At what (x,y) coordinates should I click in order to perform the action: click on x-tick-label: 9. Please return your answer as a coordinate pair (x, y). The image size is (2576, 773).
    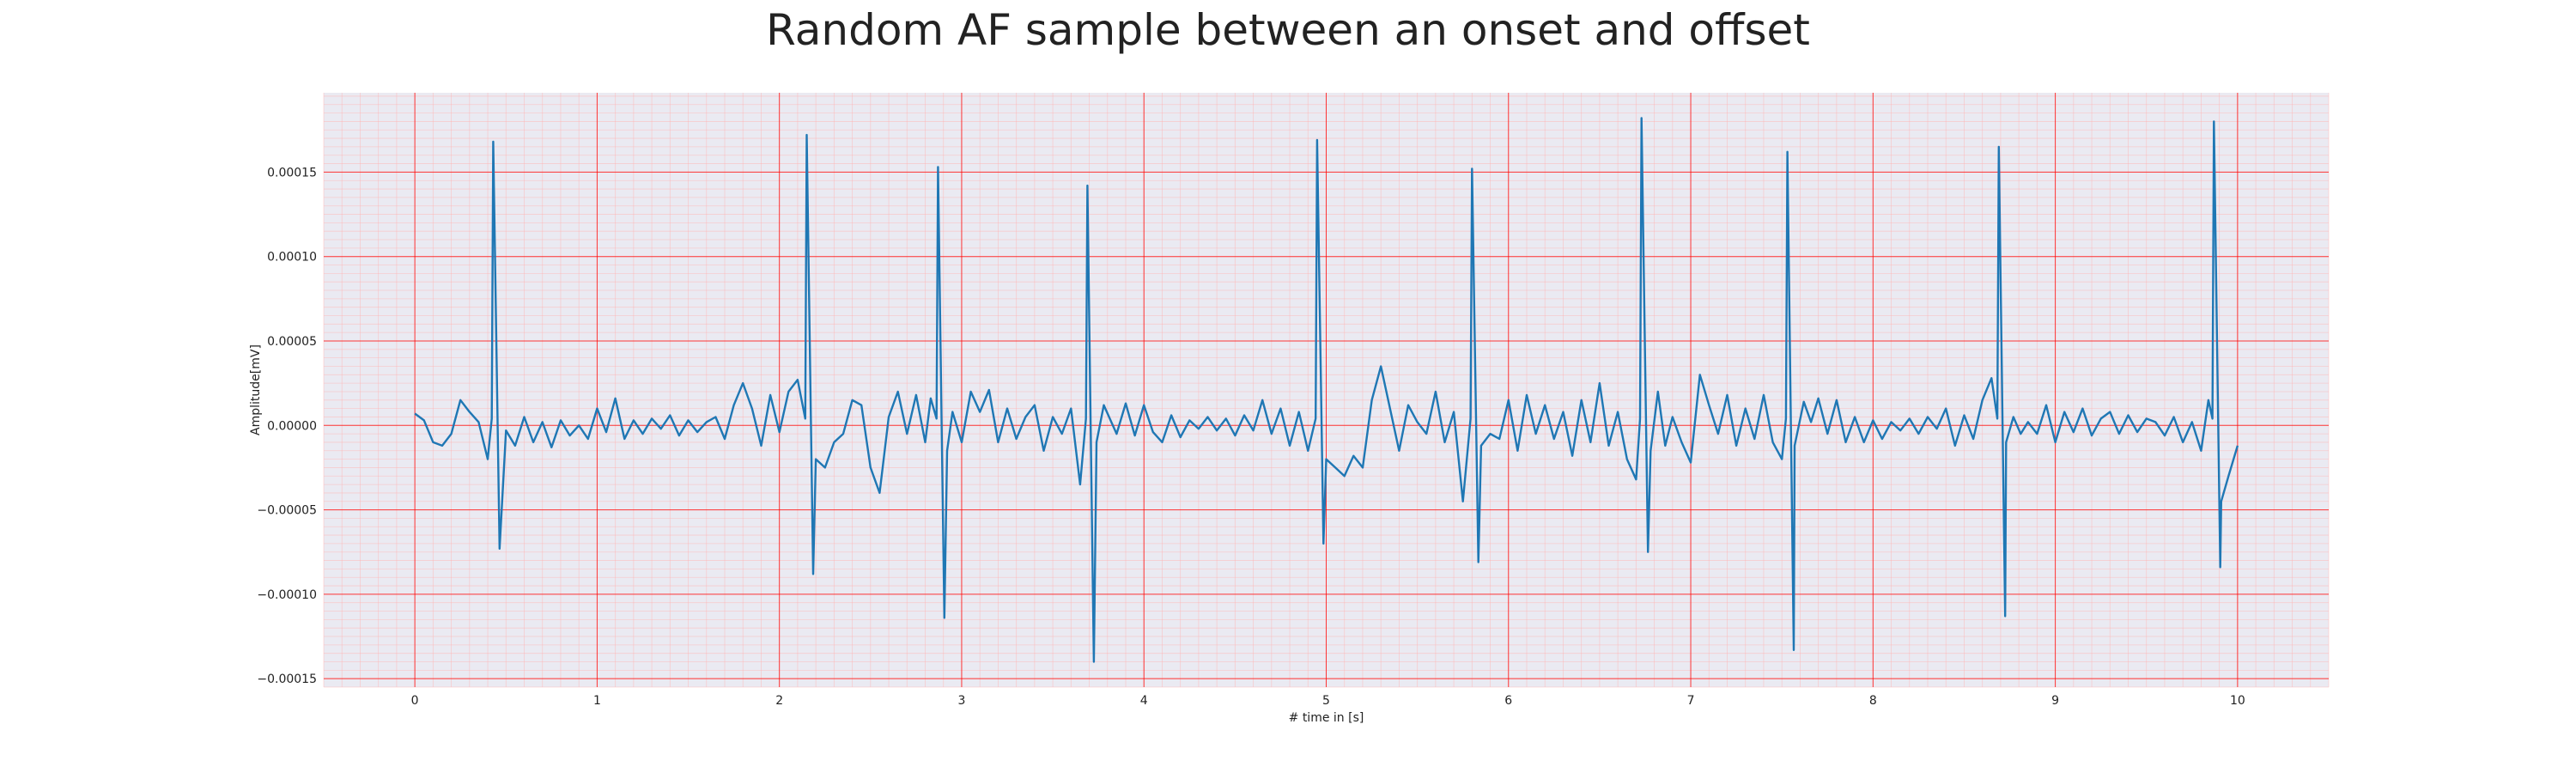
    Looking at the image, I should click on (2055, 701).